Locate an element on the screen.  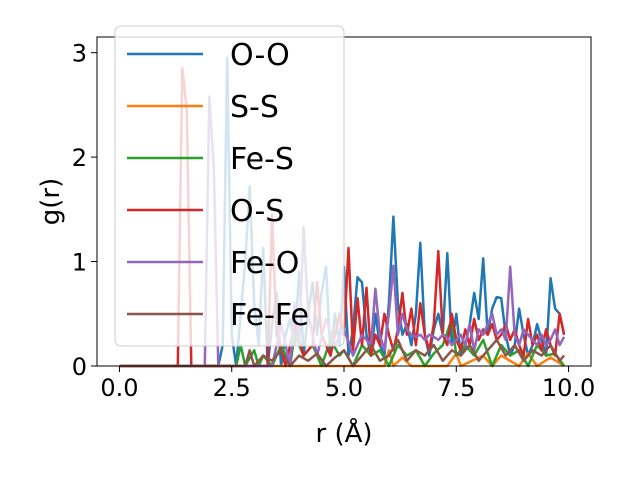
series-line-fe-fe is located at coordinates (342, 353).